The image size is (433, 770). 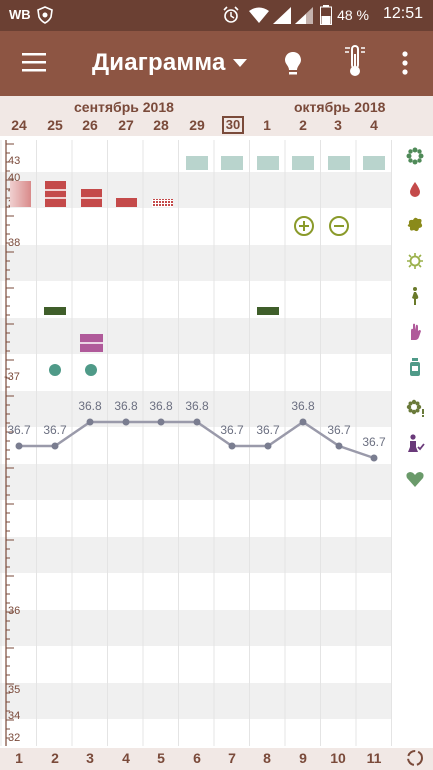 What do you see at coordinates (405, 63) in the screenshot?
I see `more-vert-icon` at bounding box center [405, 63].